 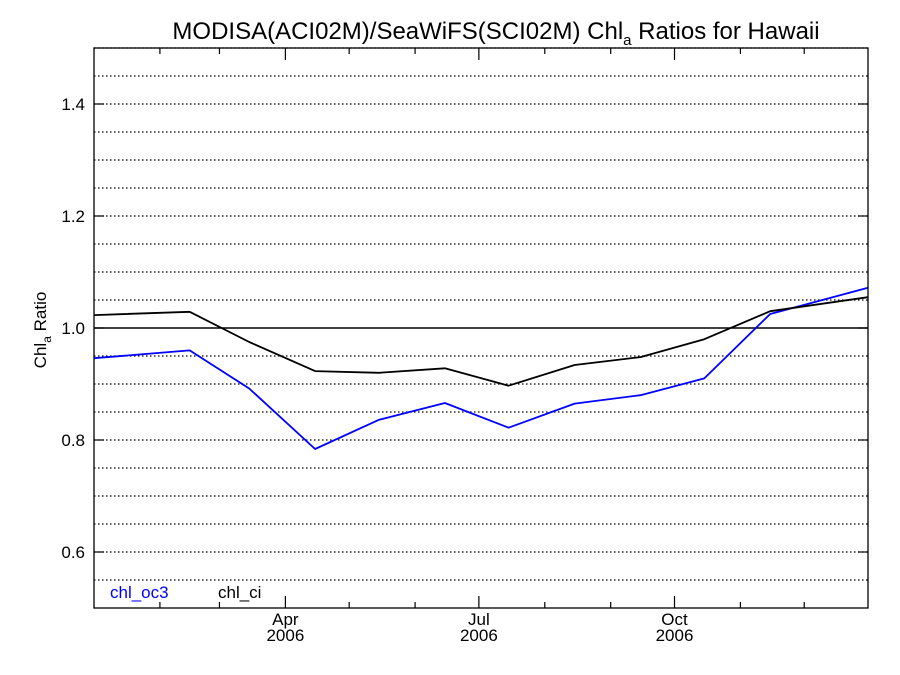 What do you see at coordinates (40, 356) in the screenshot?
I see `y-axis-label-main: Chl` at bounding box center [40, 356].